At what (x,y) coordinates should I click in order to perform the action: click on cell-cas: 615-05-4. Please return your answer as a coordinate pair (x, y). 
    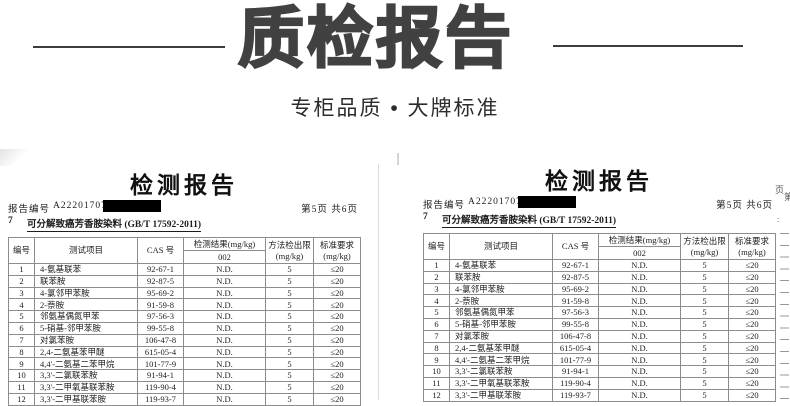
    Looking at the image, I should click on (160, 352).